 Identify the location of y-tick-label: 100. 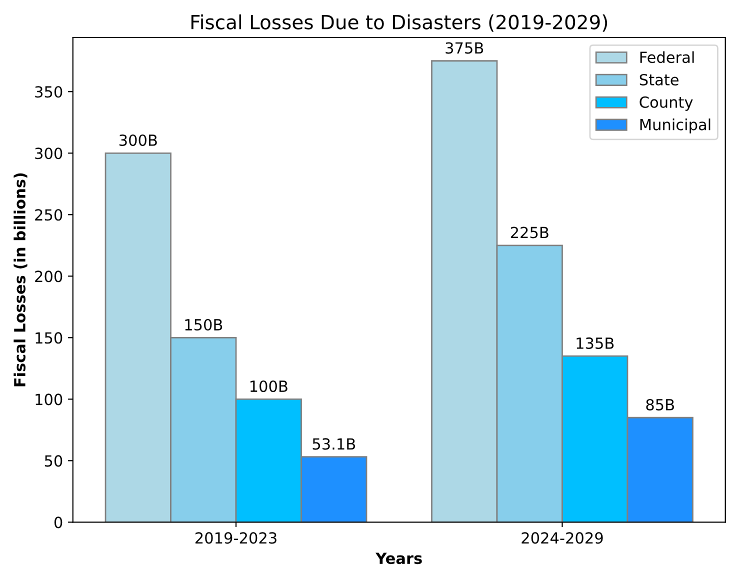
(49, 400).